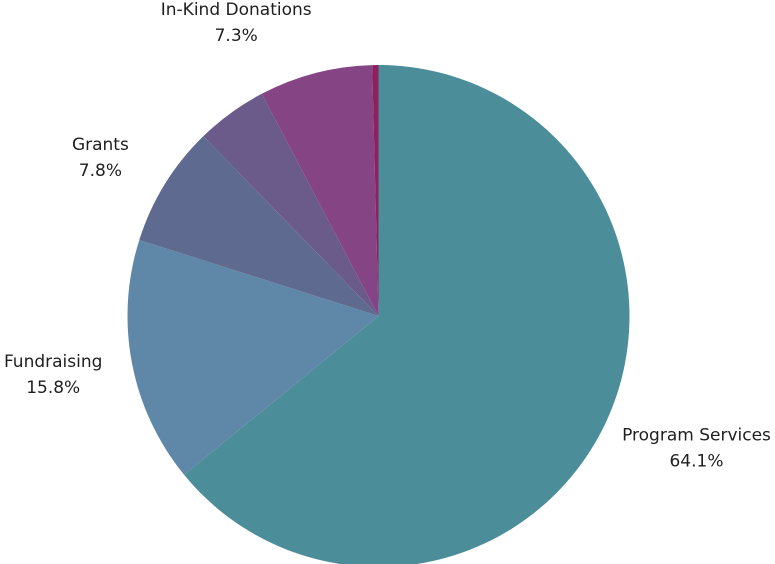 The width and height of the screenshot is (775, 564). Describe the element at coordinates (53, 362) in the screenshot. I see `pie-label-name: Fundraising` at that location.